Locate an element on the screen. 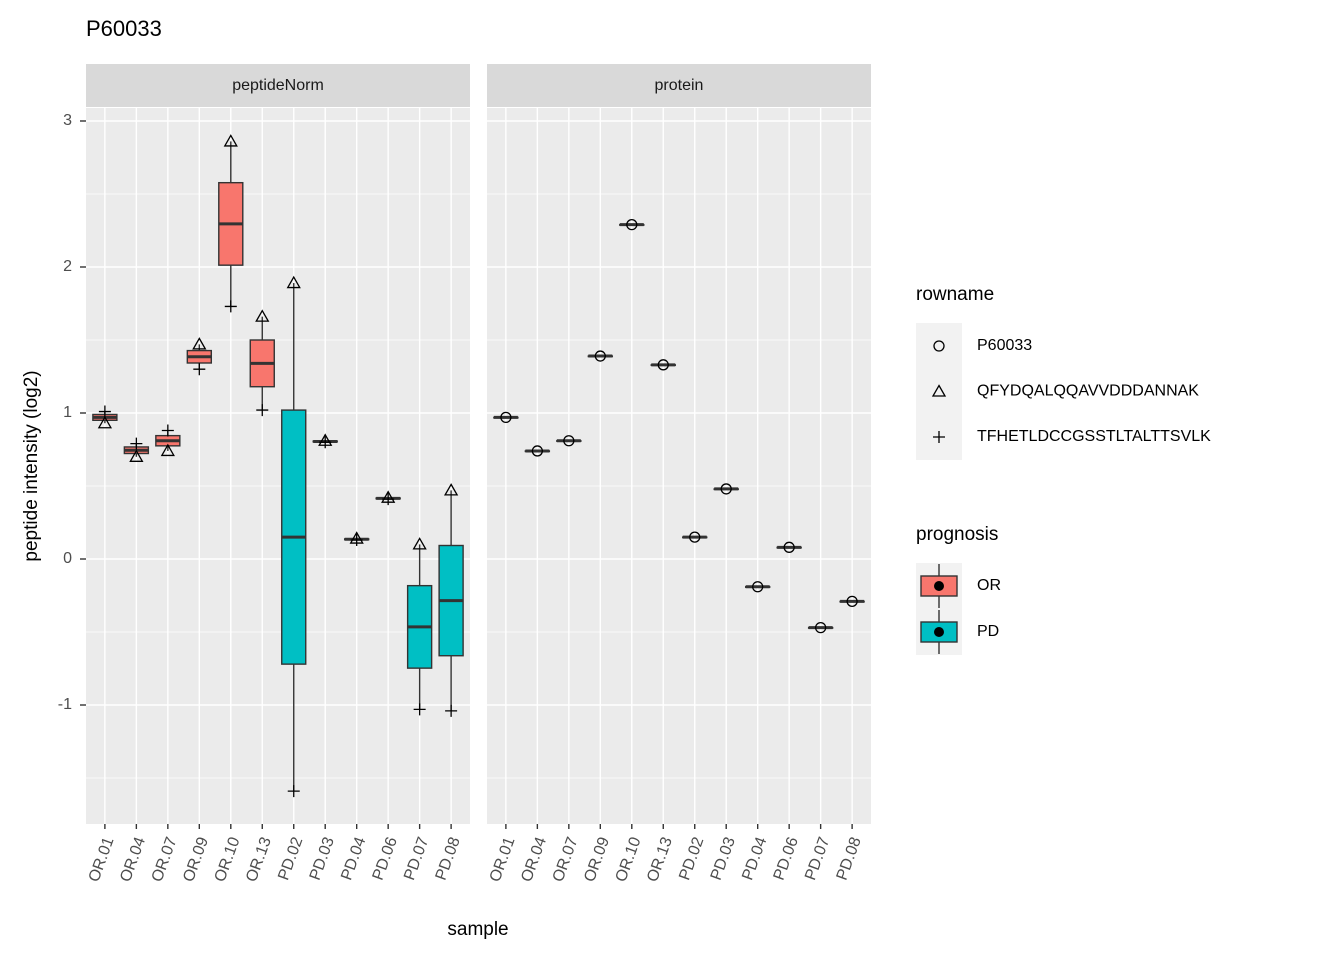 The width and height of the screenshot is (1344, 960). y-tick-label: 0 is located at coordinates (67, 558).